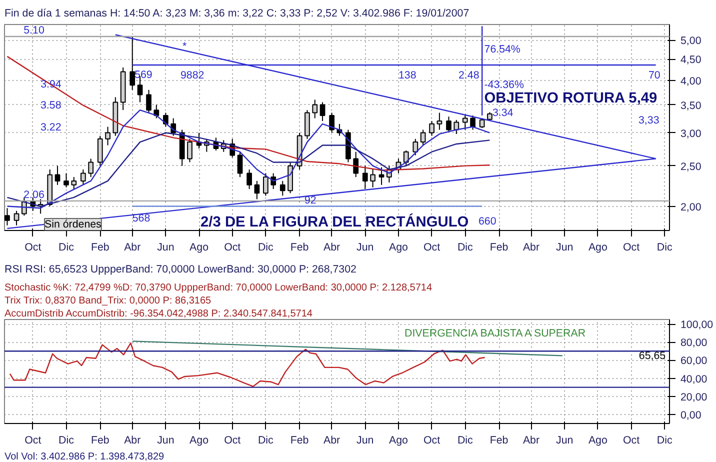 This screenshot has width=716, height=462. Describe the element at coordinates (180, 270) in the screenshot. I see `chart-title: RSI RSI: 65,6523 UppperBand: 70,0000 LowerBand: 30,0000 P: 268,7302` at that location.